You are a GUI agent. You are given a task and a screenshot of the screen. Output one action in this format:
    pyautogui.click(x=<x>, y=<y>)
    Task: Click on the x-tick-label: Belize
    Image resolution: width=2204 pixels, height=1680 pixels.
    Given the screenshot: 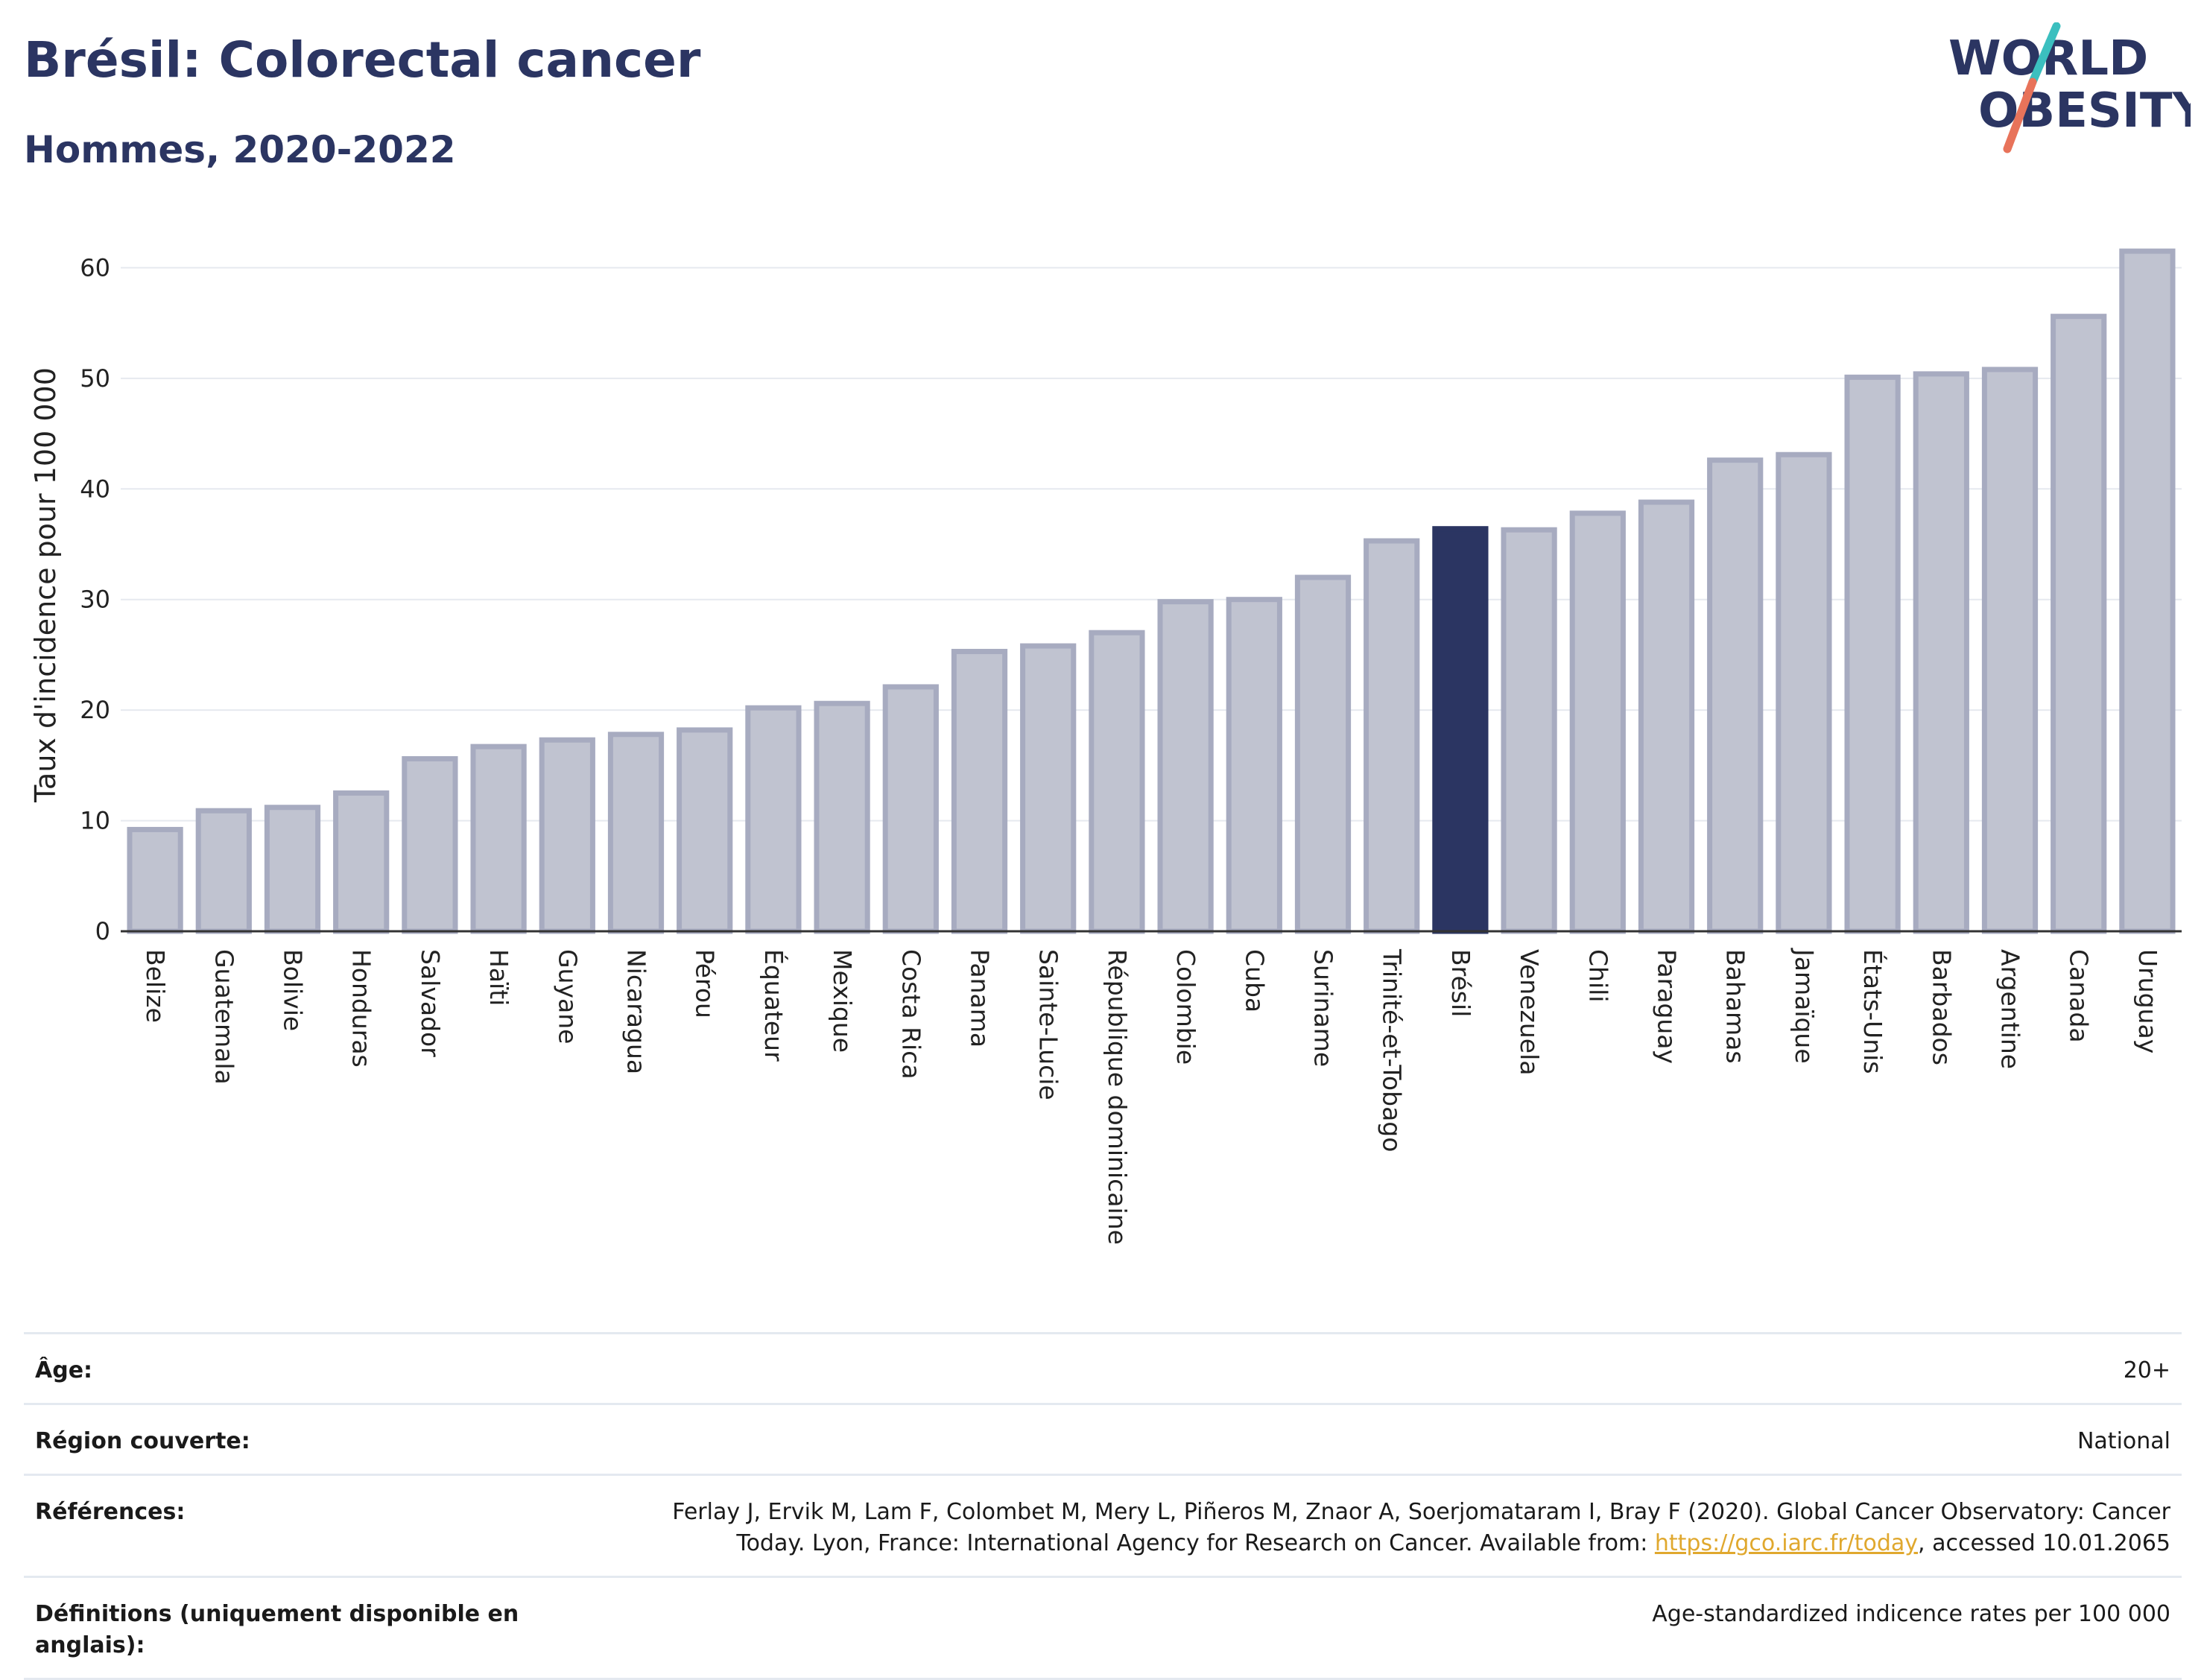 What is the action you would take?
    pyautogui.click(x=155, y=986)
    